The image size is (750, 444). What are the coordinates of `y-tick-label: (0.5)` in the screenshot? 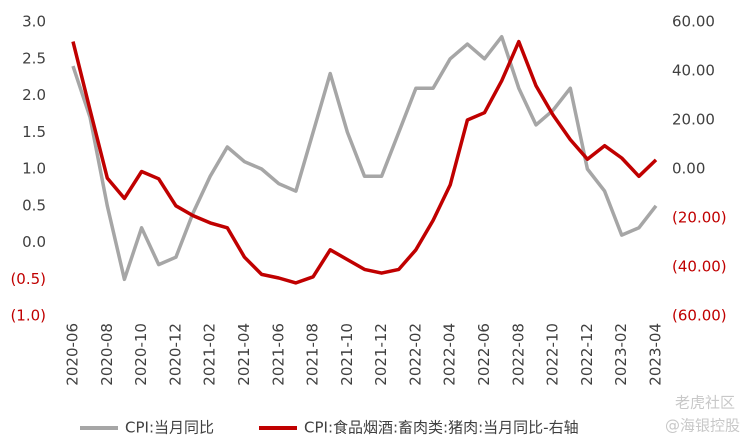 It's located at (28, 279).